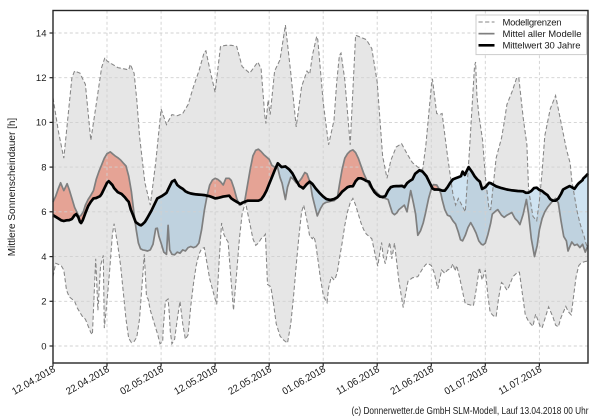 The width and height of the screenshot is (600, 420). I want to click on svg-text: 8, so click(43, 167).